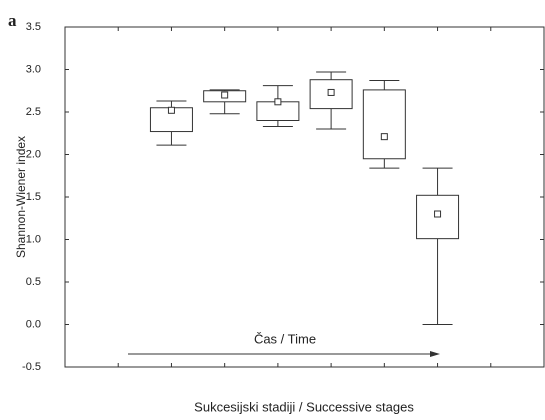 This screenshot has height=420, width=545. I want to click on y-tick-label: 3.0, so click(33, 69).